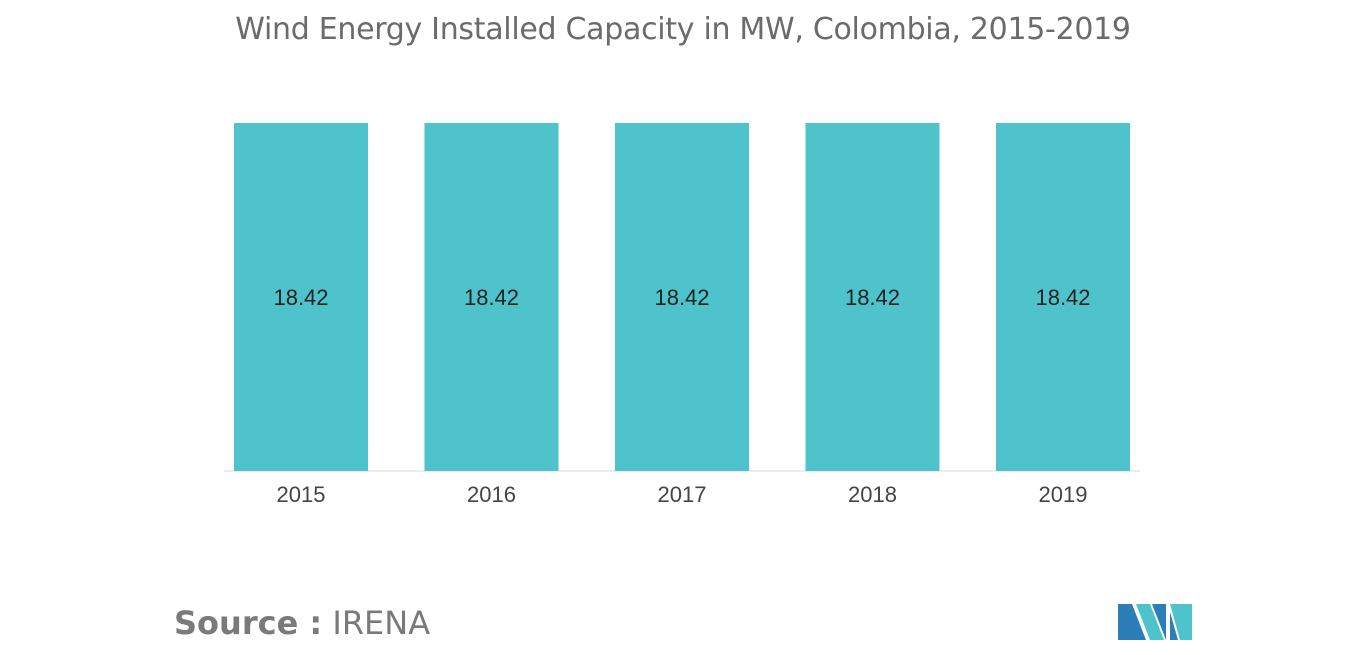 The height and width of the screenshot is (655, 1366). Describe the element at coordinates (872, 494) in the screenshot. I see `x-tick-label-2018: 2018` at that location.